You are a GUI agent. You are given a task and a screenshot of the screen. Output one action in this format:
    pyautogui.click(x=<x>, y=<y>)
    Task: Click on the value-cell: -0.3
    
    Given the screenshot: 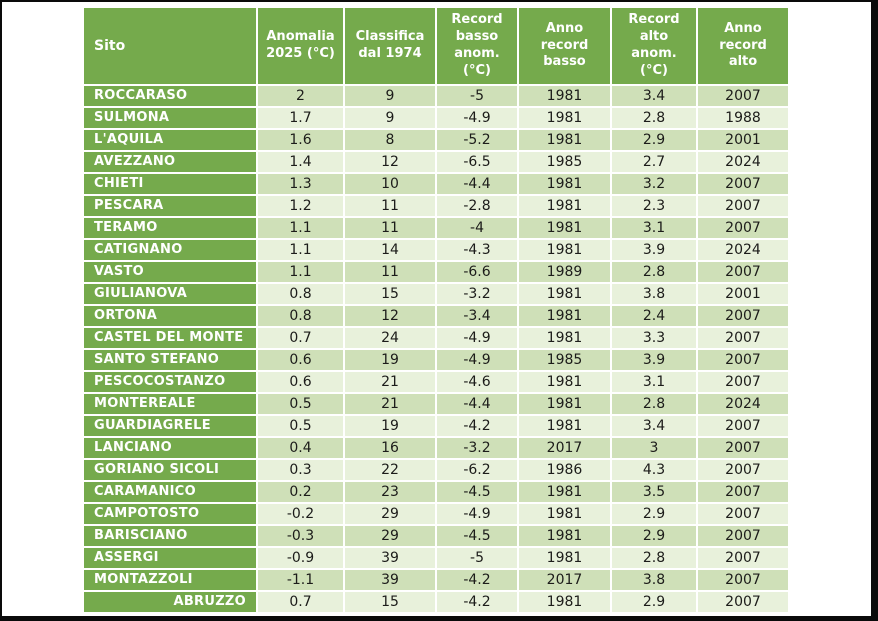 What is the action you would take?
    pyautogui.click(x=300, y=536)
    